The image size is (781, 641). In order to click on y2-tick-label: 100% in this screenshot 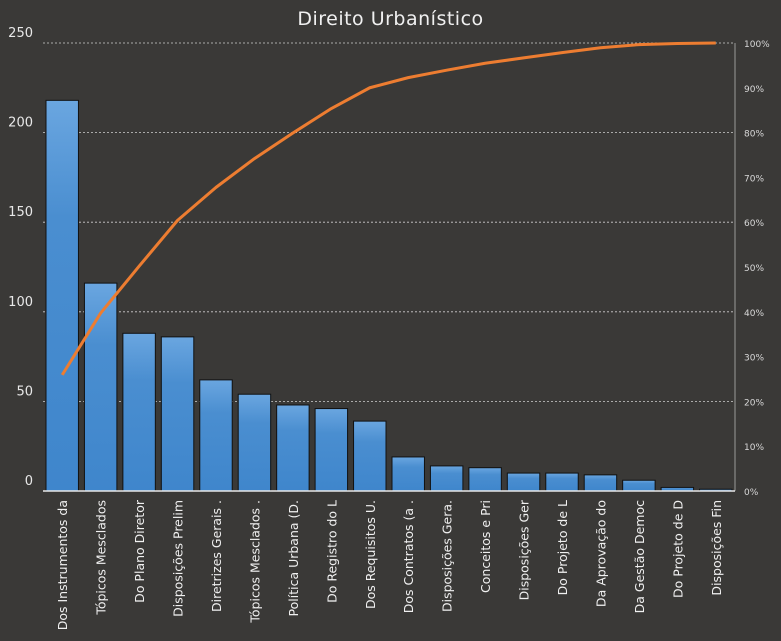, I will do `click(757, 45)`.